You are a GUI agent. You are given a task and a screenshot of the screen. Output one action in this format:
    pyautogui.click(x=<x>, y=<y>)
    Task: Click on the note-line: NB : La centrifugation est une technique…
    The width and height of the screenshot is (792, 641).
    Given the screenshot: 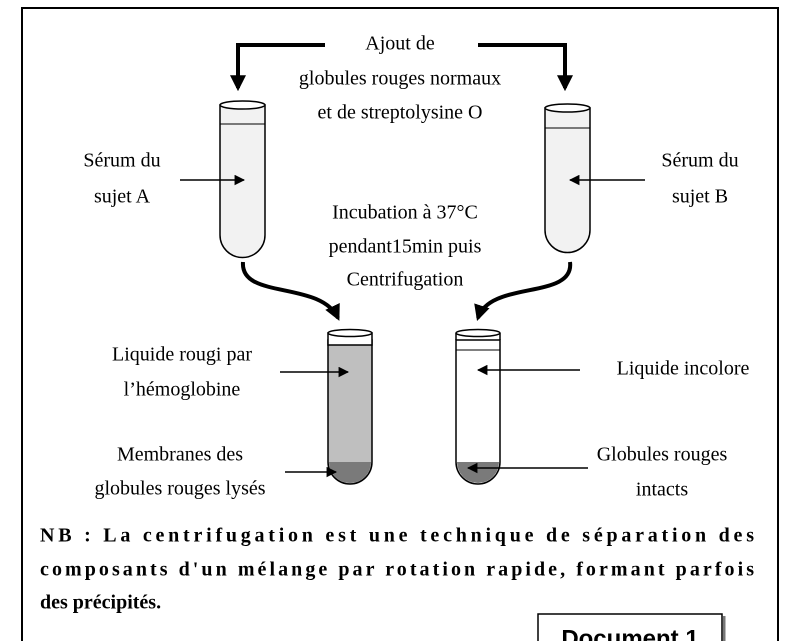 What is the action you would take?
    pyautogui.click(x=397, y=536)
    